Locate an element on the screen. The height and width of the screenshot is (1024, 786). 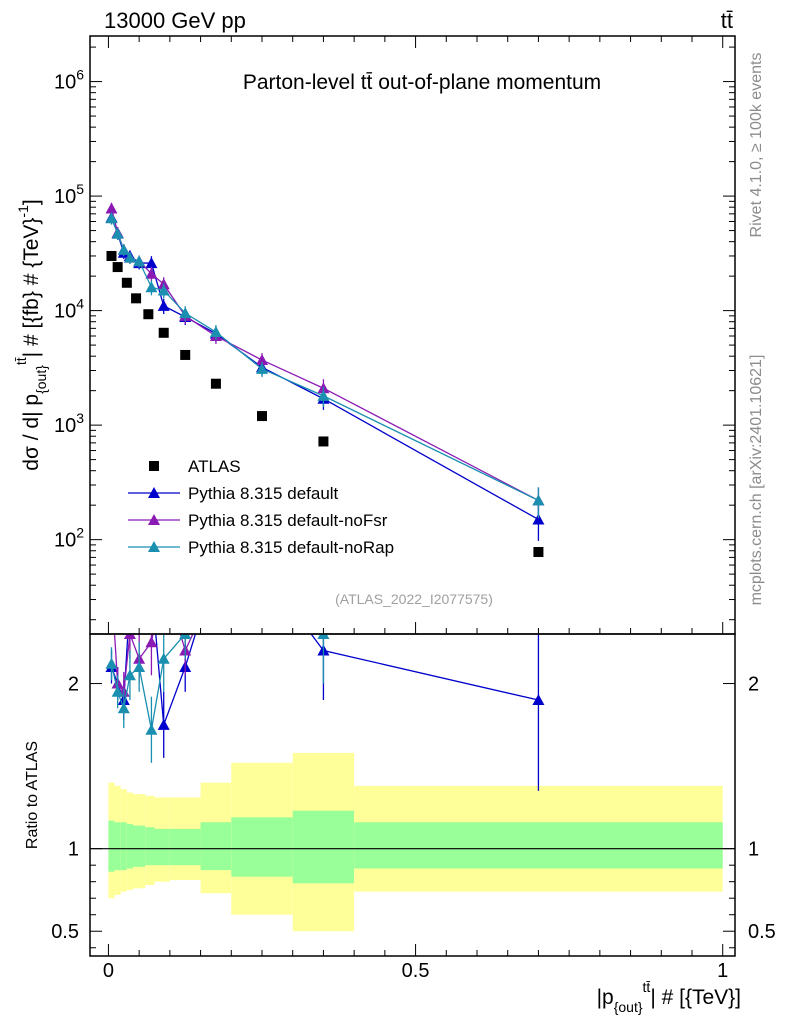
ratio-y-axis-label: Ratio to ATLAS is located at coordinates (32, 795).